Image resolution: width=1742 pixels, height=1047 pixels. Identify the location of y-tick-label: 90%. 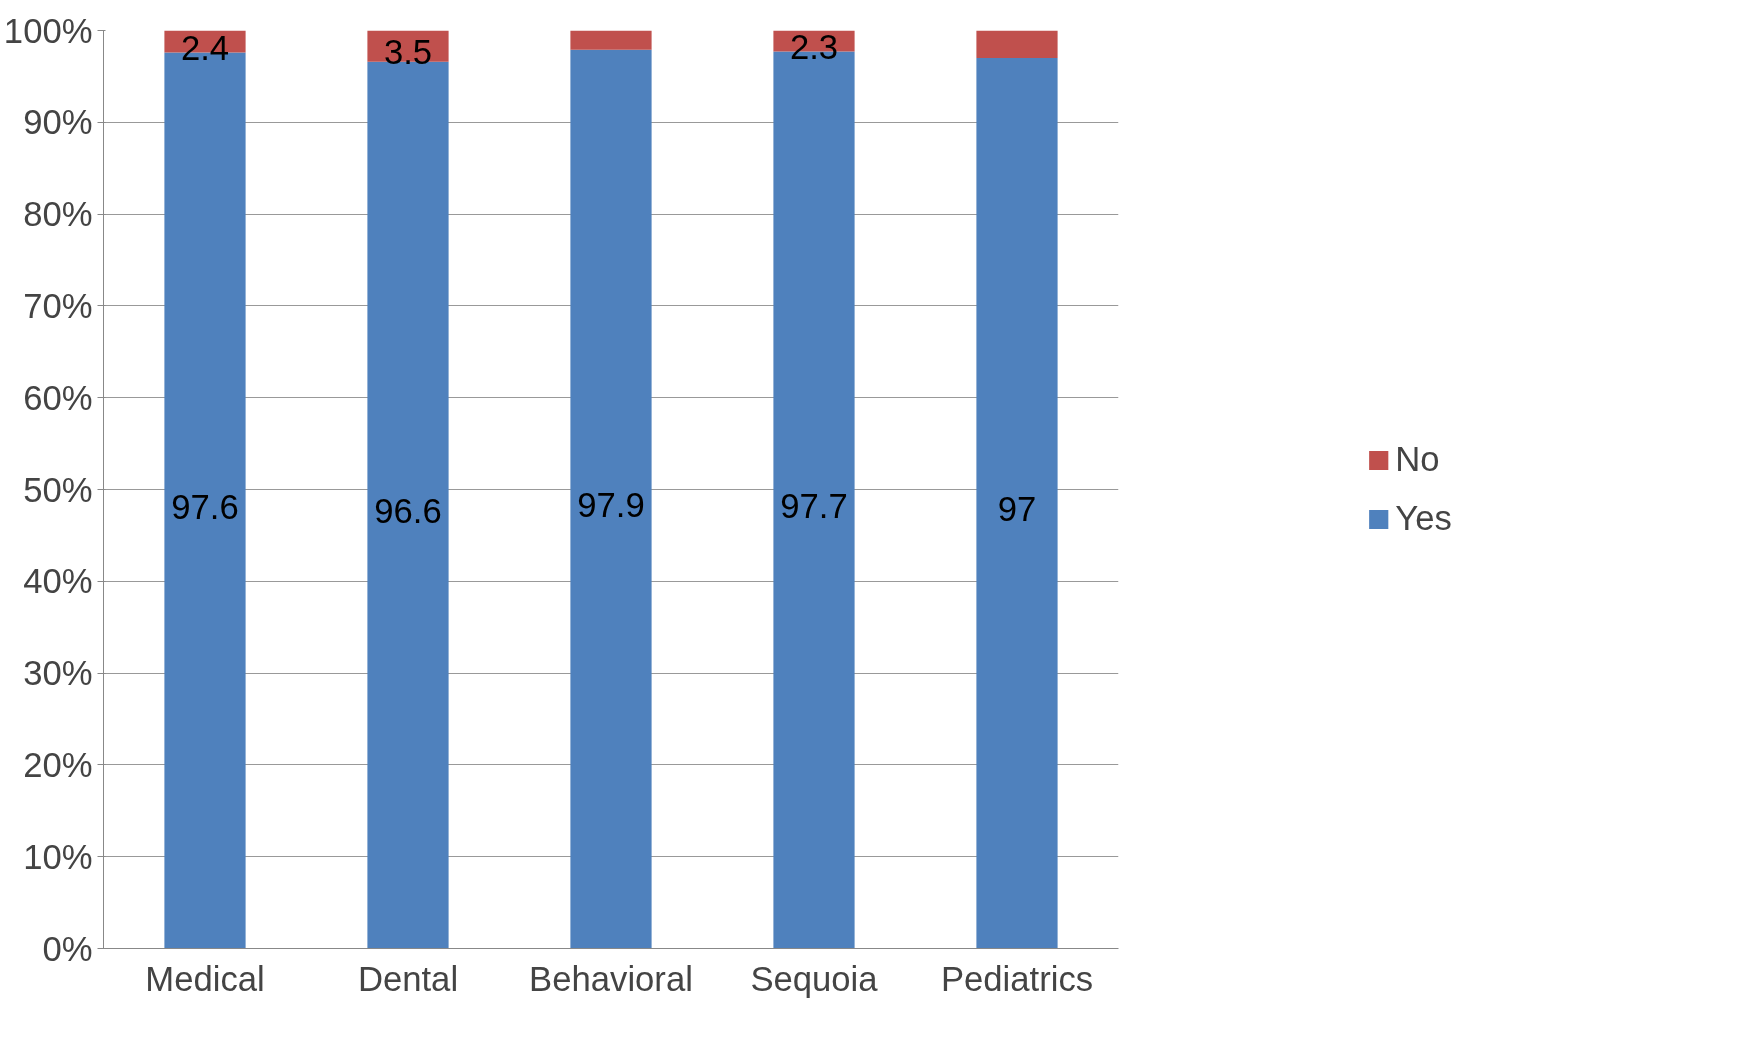
(58, 122).